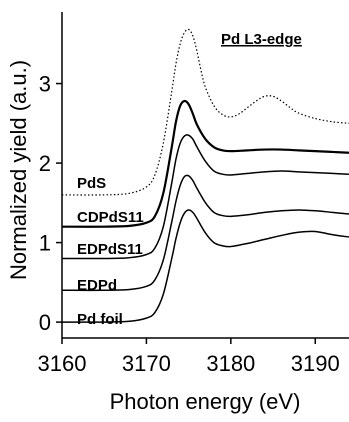 The height and width of the screenshot is (422, 349). Describe the element at coordinates (97, 285) in the screenshot. I see `series-label-edpd: EDPd` at that location.